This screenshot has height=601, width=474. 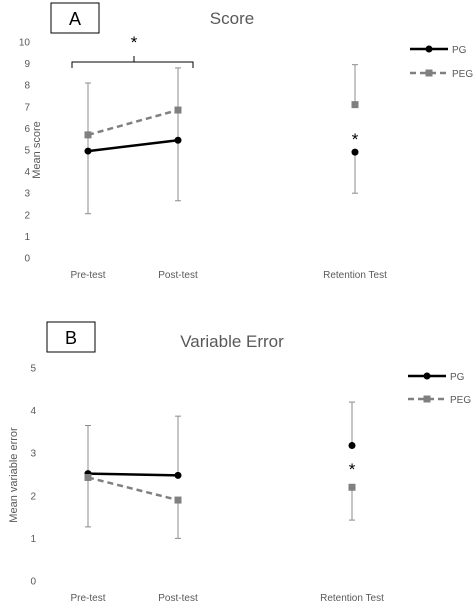 I want to click on panel-a-series-peg-line, so click(x=133, y=122).